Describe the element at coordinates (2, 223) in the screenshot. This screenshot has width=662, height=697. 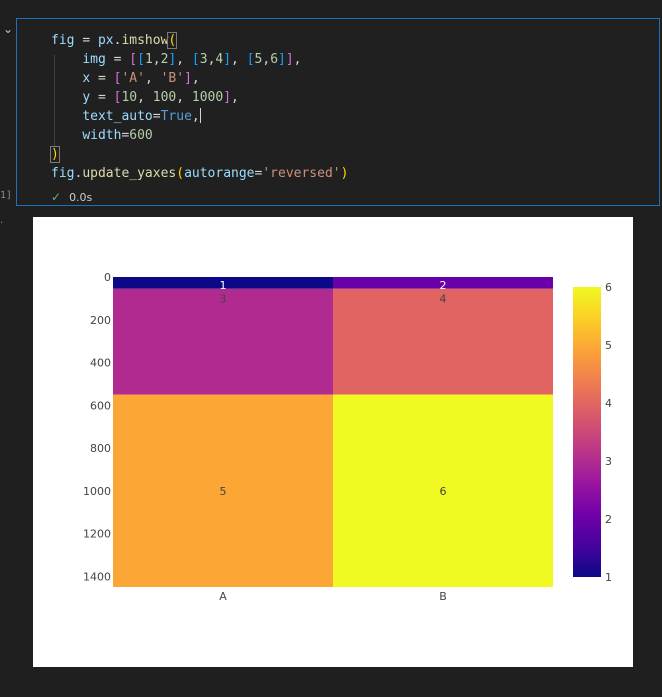
I see `output-marker: ·` at that location.